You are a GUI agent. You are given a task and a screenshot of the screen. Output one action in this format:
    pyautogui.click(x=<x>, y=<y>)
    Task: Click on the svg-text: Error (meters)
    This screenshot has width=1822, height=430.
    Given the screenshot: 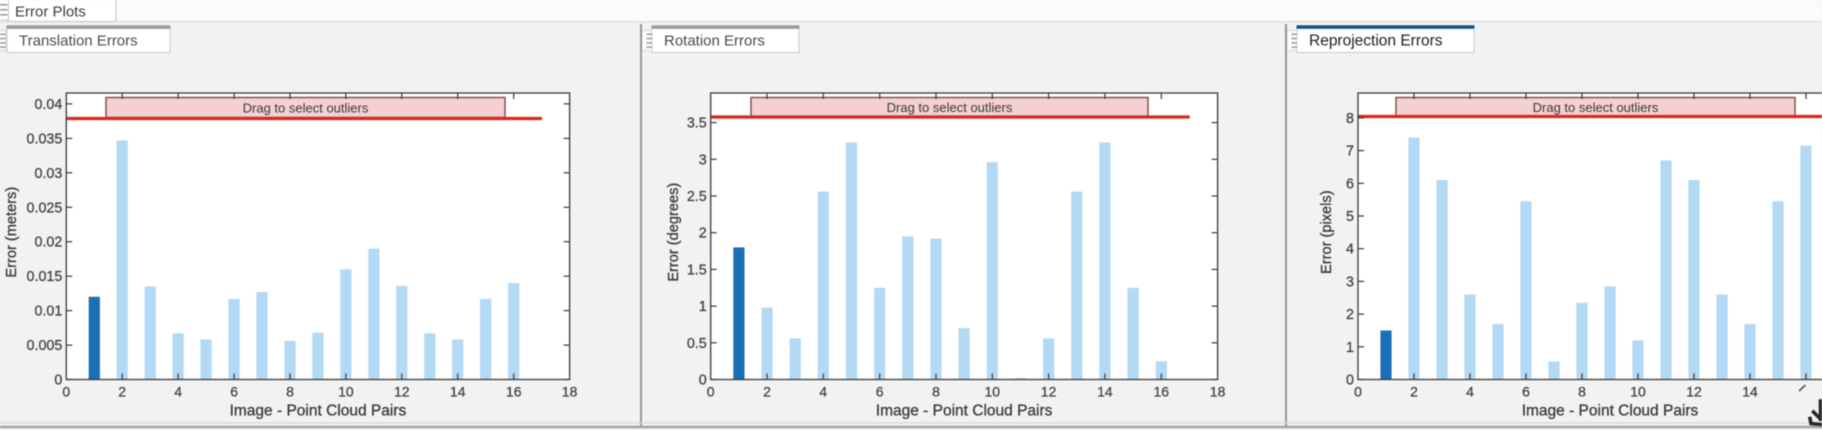 What is the action you would take?
    pyautogui.click(x=12, y=232)
    